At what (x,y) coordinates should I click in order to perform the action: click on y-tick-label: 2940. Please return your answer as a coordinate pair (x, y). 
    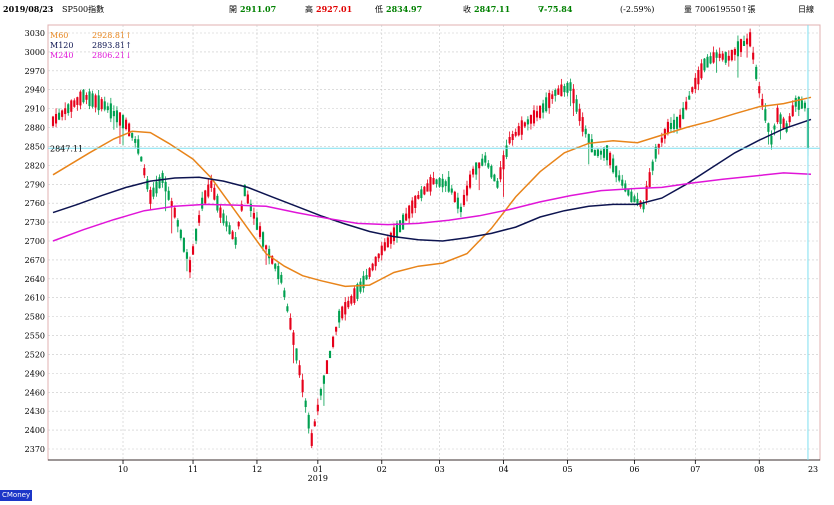
    Looking at the image, I should click on (35, 90).